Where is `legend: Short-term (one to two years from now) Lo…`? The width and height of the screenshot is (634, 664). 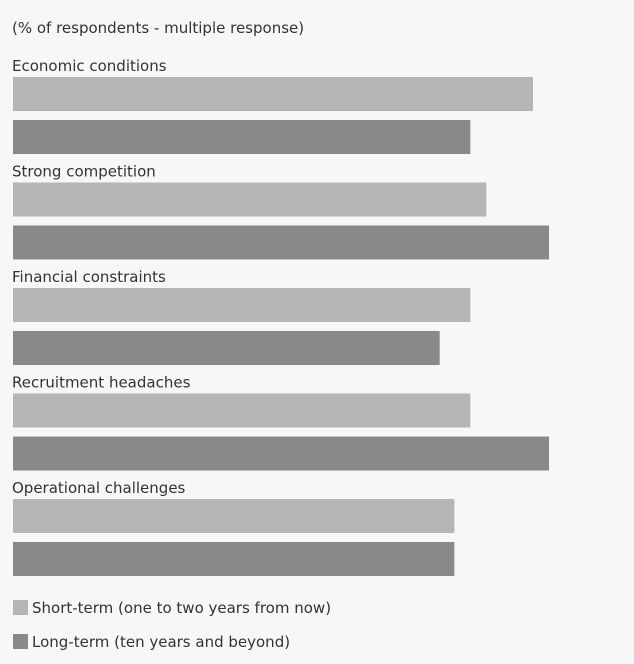 legend: Short-term (one to two years from now) Lo… is located at coordinates (172, 625).